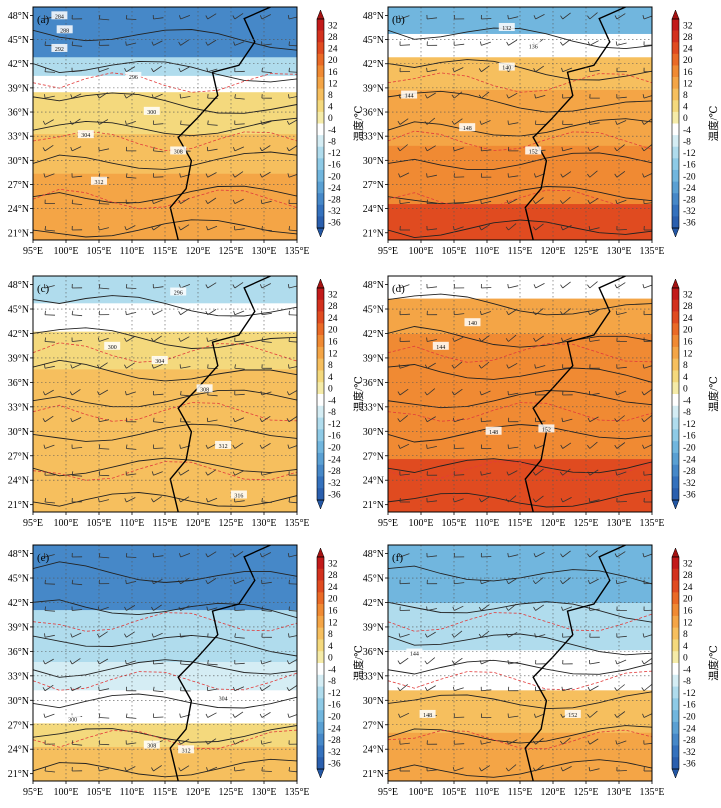 The width and height of the screenshot is (721, 808). Describe the element at coordinates (373, 774) in the screenshot. I see `y-tick-label: 21°N` at that location.